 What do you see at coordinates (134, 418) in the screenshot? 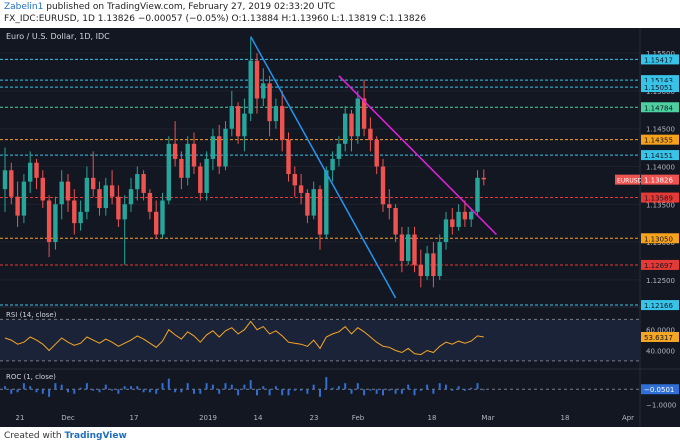
I see `x-tick-label: 17` at bounding box center [134, 418].